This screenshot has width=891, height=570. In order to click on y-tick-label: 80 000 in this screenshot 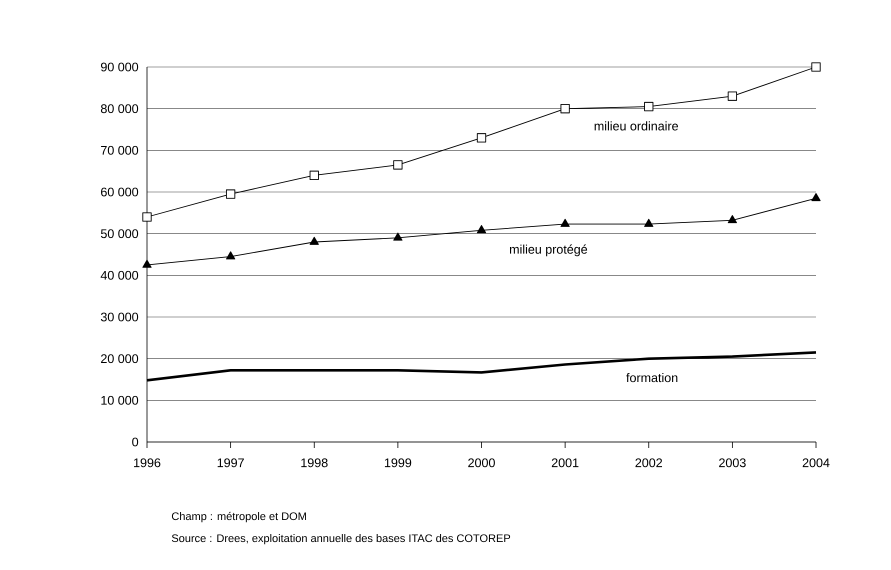, I will do `click(119, 109)`.